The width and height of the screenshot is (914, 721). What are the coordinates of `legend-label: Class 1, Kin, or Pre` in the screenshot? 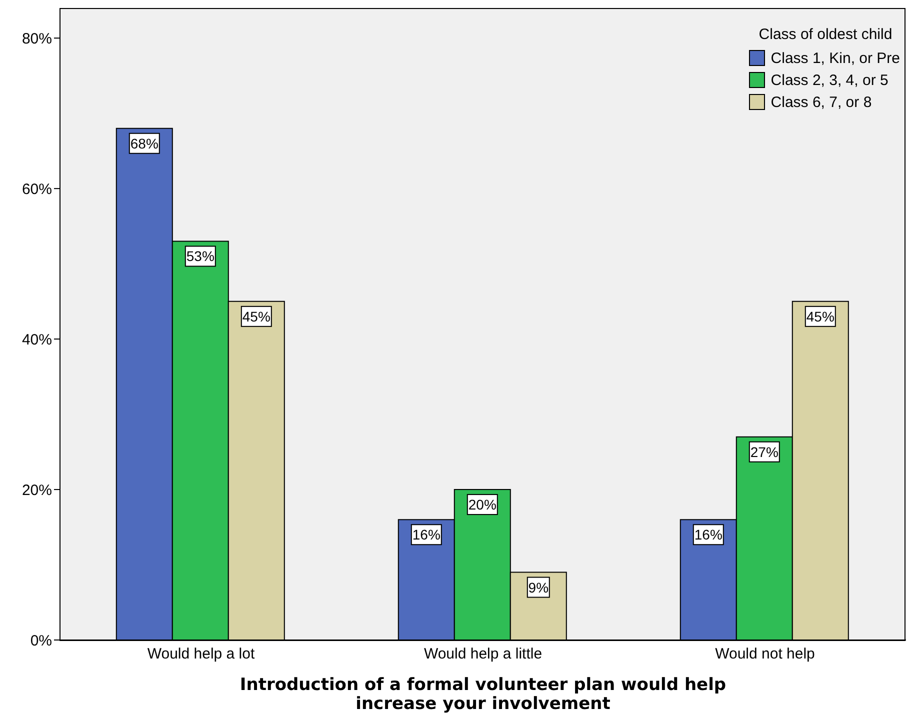 It's located at (835, 58).